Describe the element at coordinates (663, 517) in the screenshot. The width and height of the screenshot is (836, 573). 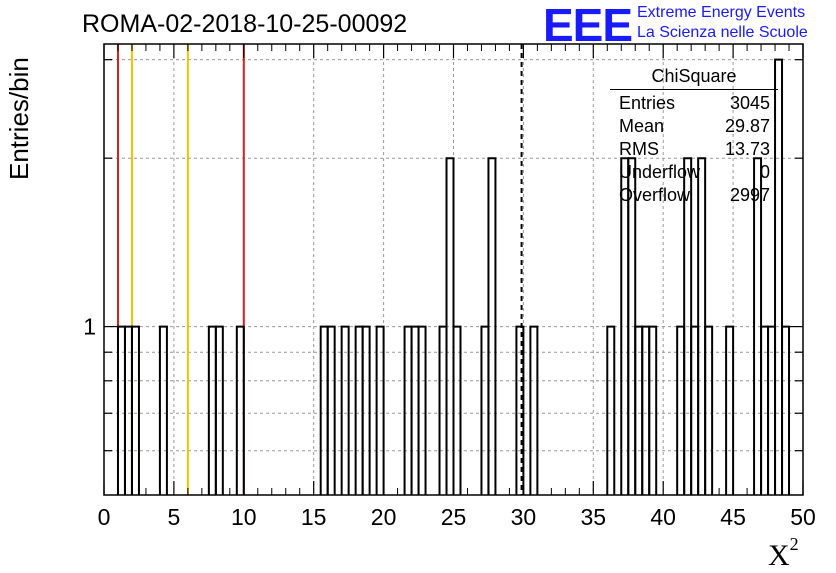
I see `x-tick-label: 40` at that location.